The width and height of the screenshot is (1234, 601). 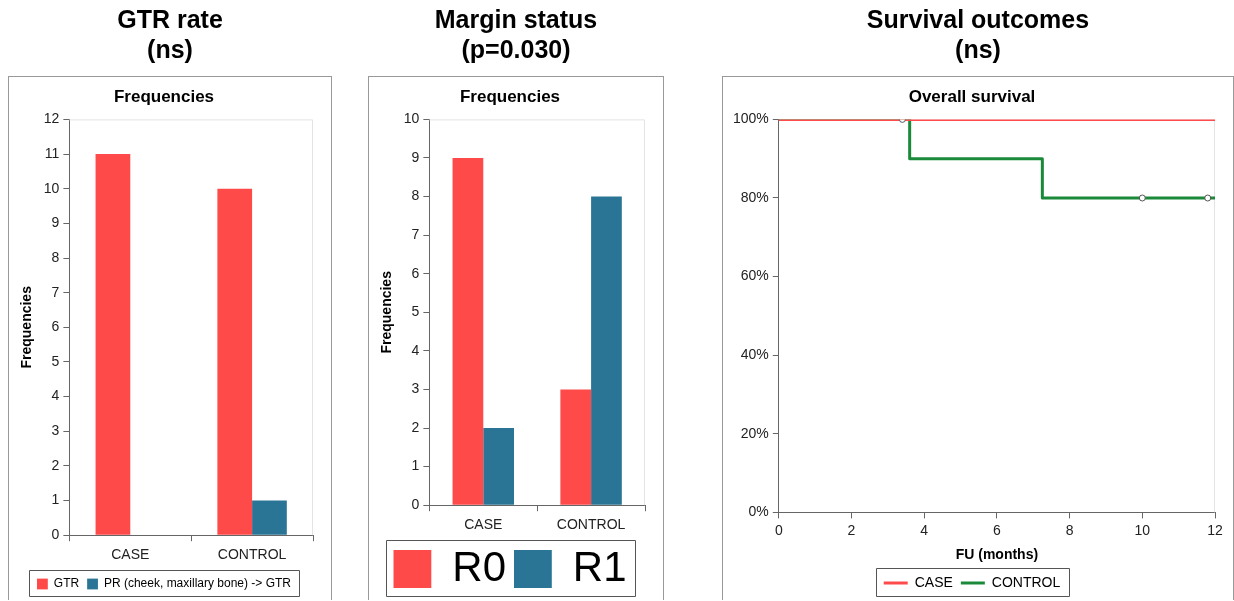 What do you see at coordinates (933, 581) in the screenshot?
I see `legend-label: CASE` at bounding box center [933, 581].